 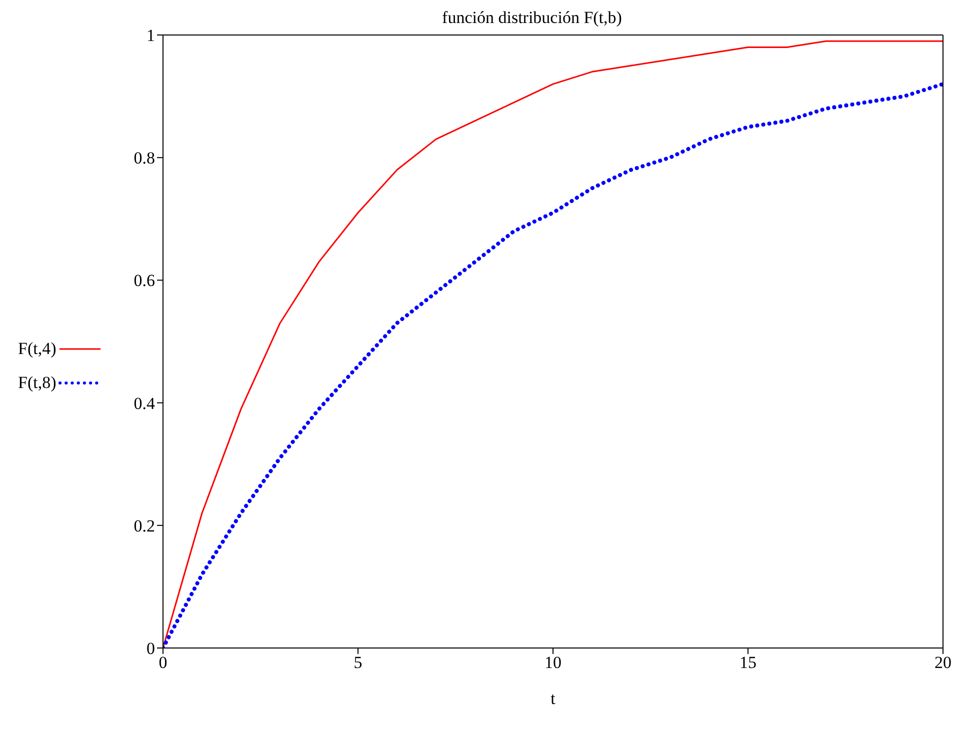 I want to click on x-tick-label: 0, so click(x=163, y=662).